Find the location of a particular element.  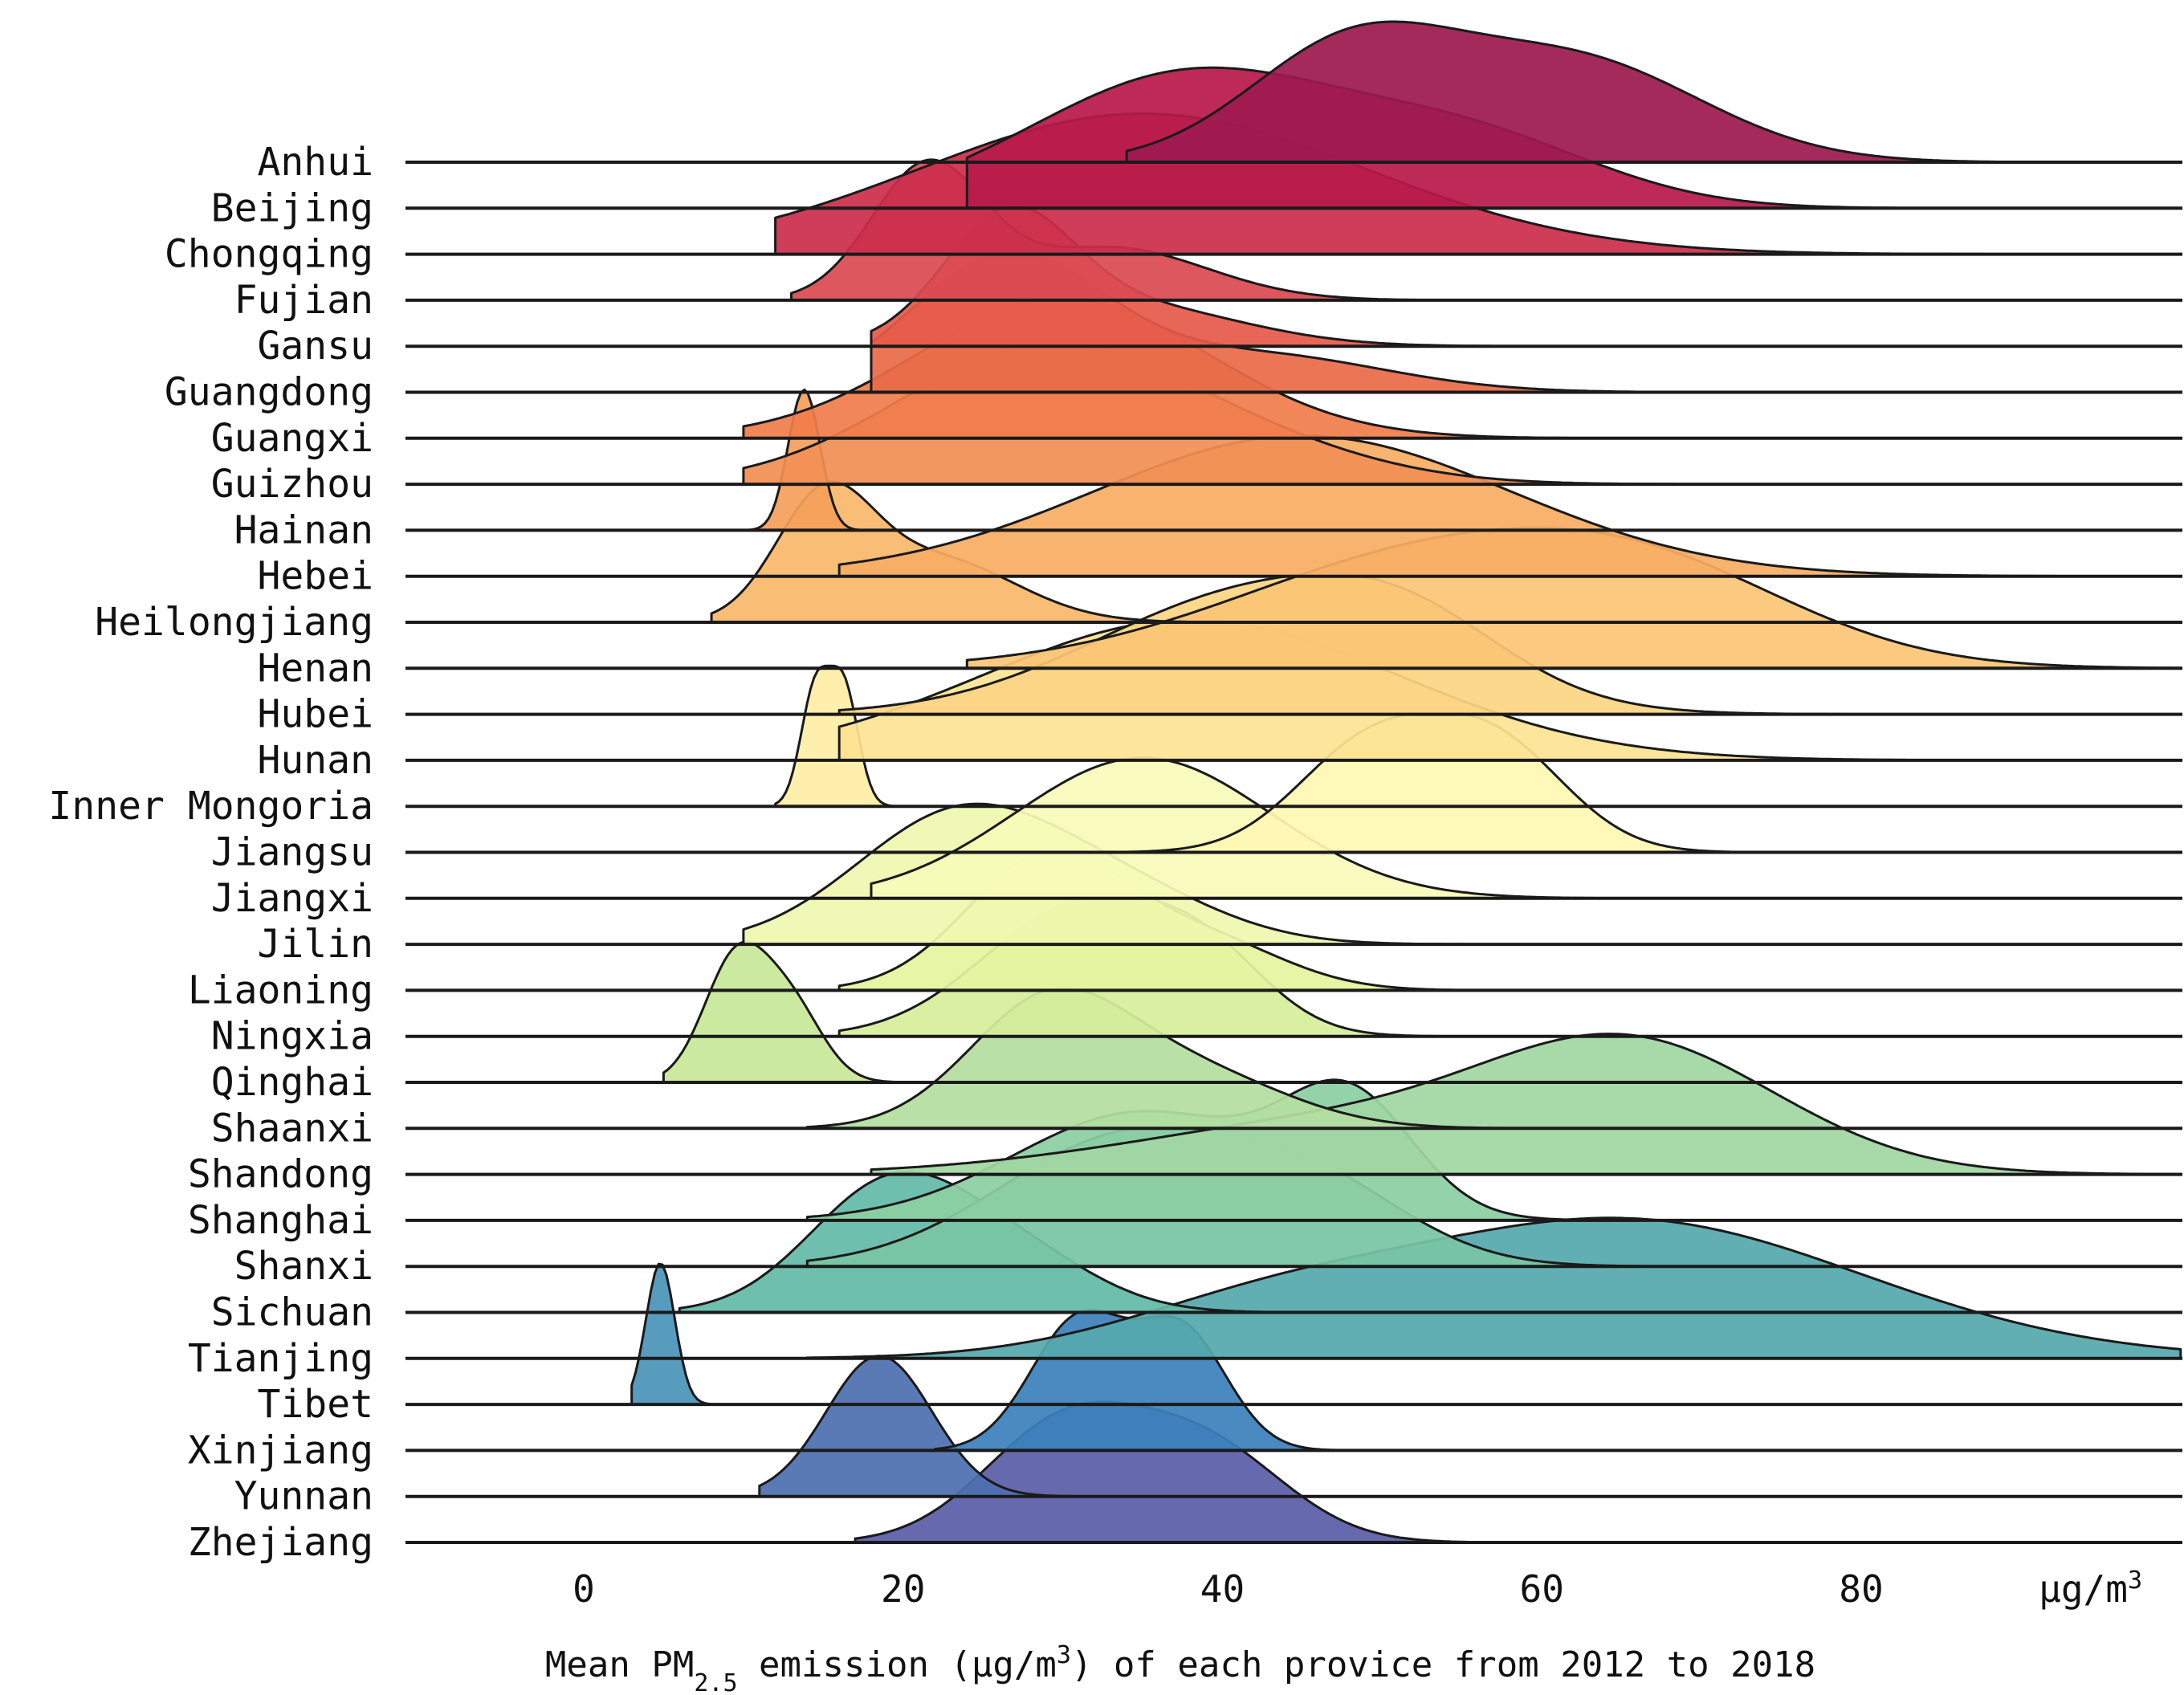

province-label: Guizhou is located at coordinates (292, 484).